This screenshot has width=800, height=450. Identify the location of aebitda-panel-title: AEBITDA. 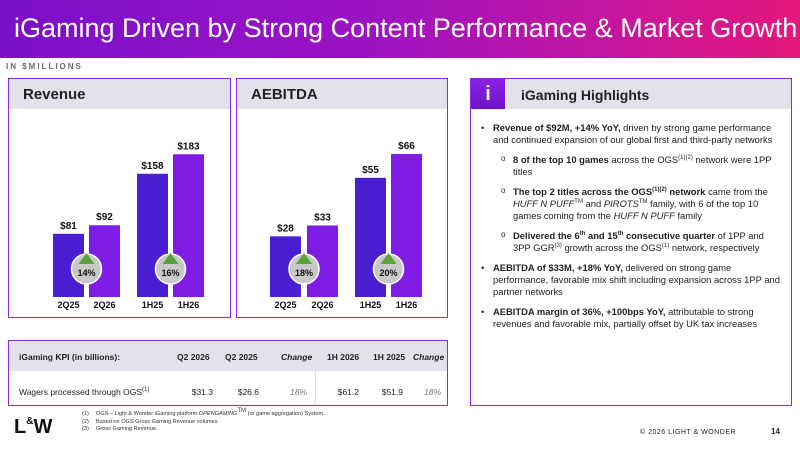
(284, 94).